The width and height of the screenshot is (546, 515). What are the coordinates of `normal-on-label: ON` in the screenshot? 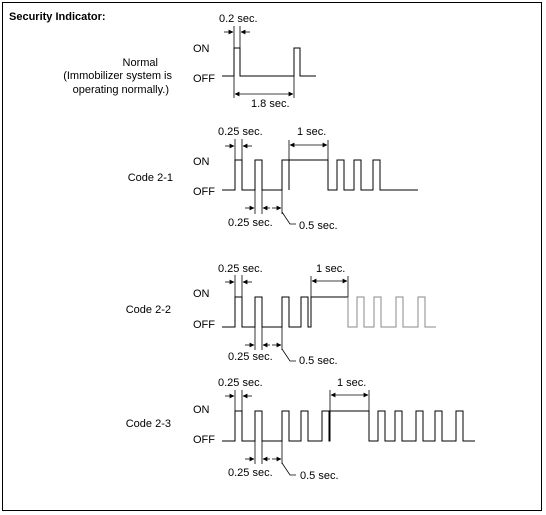 It's located at (201, 49).